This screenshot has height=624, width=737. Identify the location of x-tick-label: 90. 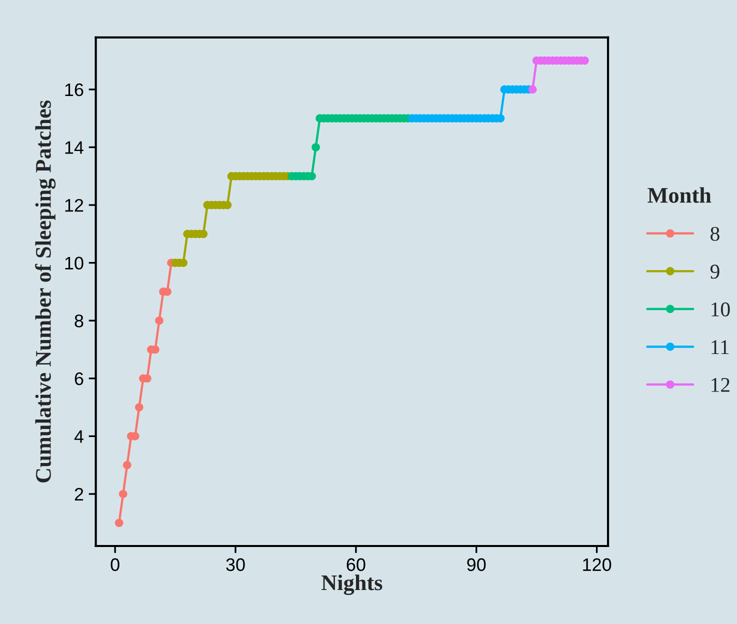
(476, 565).